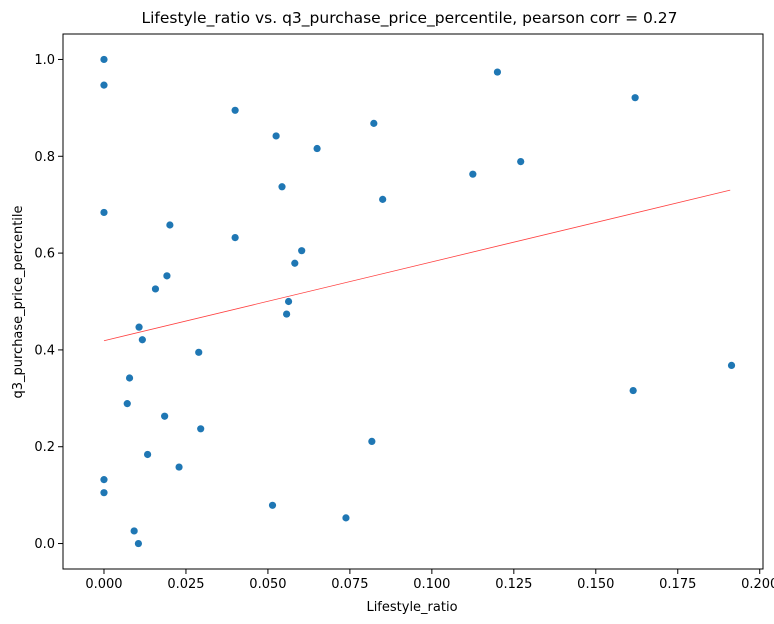 This screenshot has width=774, height=624. Describe the element at coordinates (431, 584) in the screenshot. I see `x-tick-label: 0.100` at that location.